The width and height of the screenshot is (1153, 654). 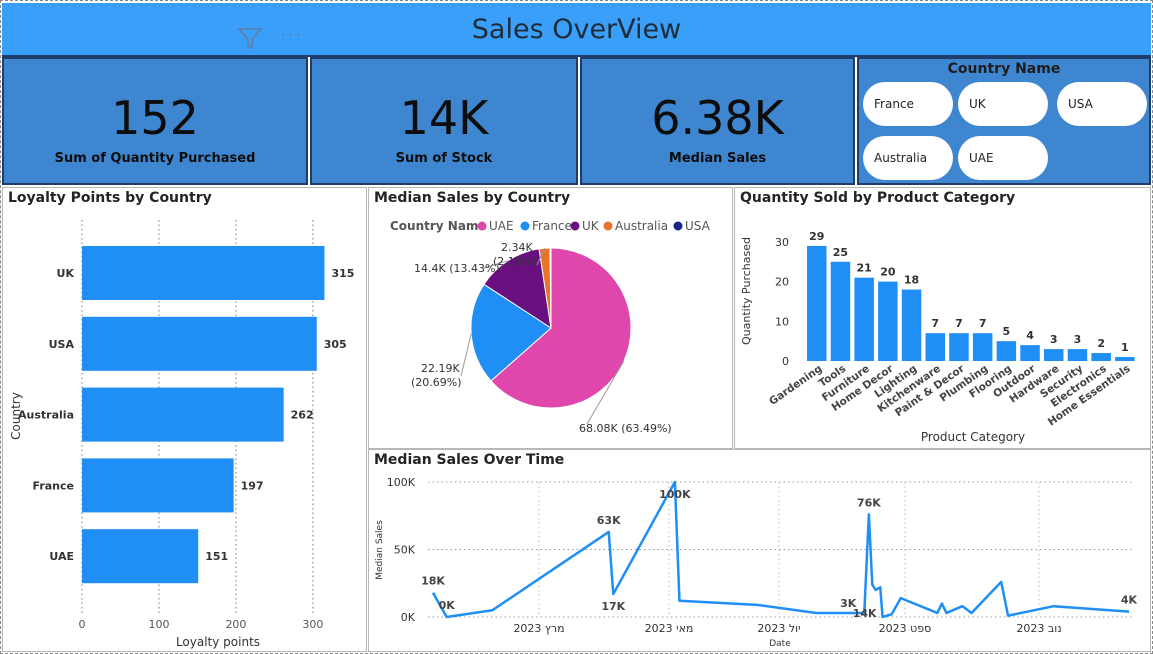 What do you see at coordinates (1004, 69) in the screenshot?
I see `slicer-title: Country Name` at bounding box center [1004, 69].